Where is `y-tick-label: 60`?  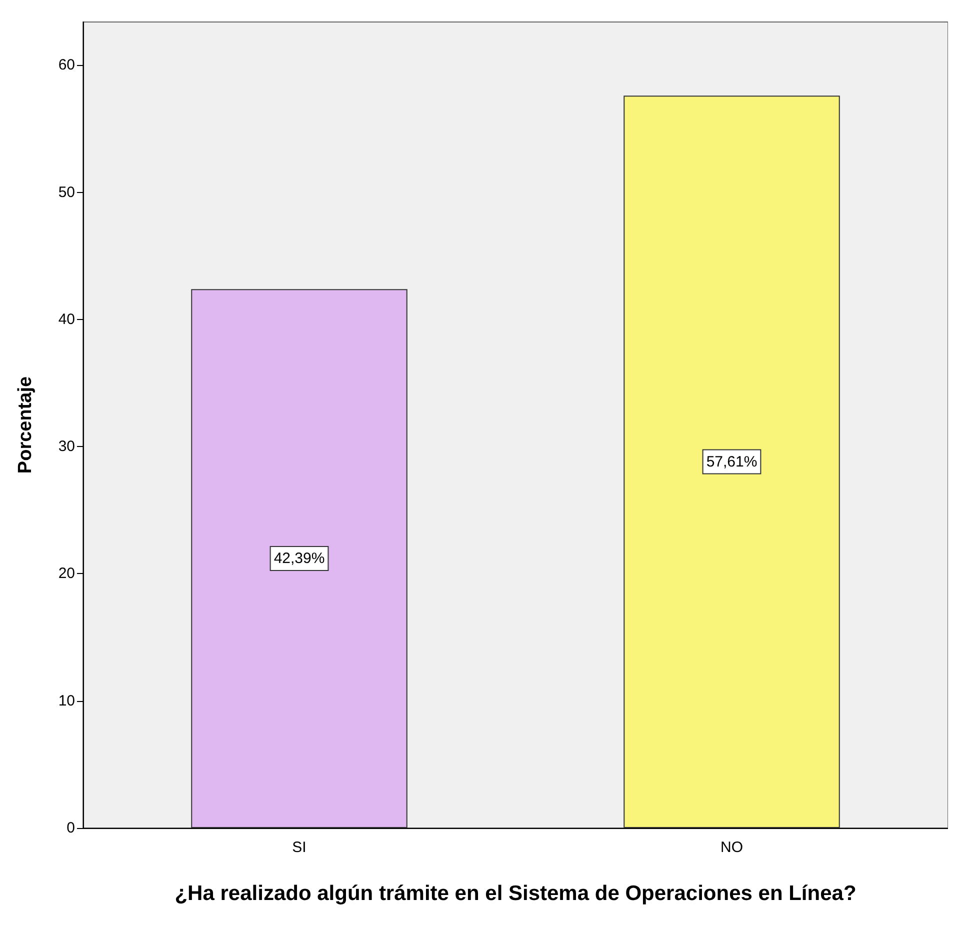 y-tick-label: 60 is located at coordinates (66, 65).